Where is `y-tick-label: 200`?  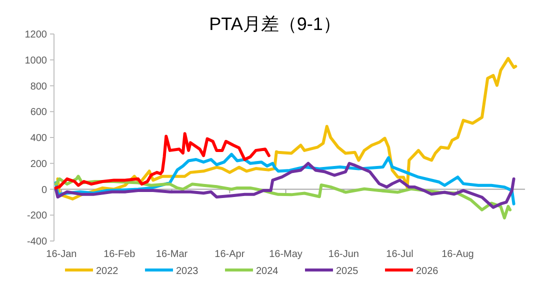 y-tick-label: 200 is located at coordinates (39, 164).